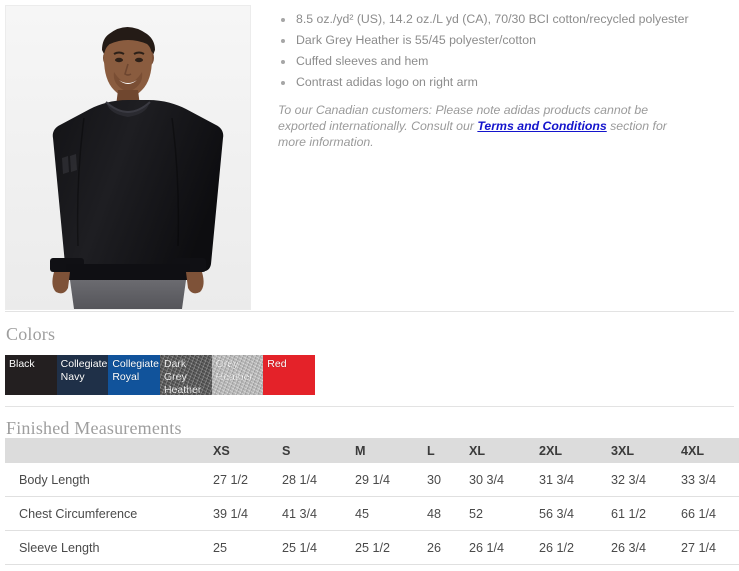  What do you see at coordinates (109, 547) in the screenshot?
I see `row-label: Sleeve Length` at bounding box center [109, 547].